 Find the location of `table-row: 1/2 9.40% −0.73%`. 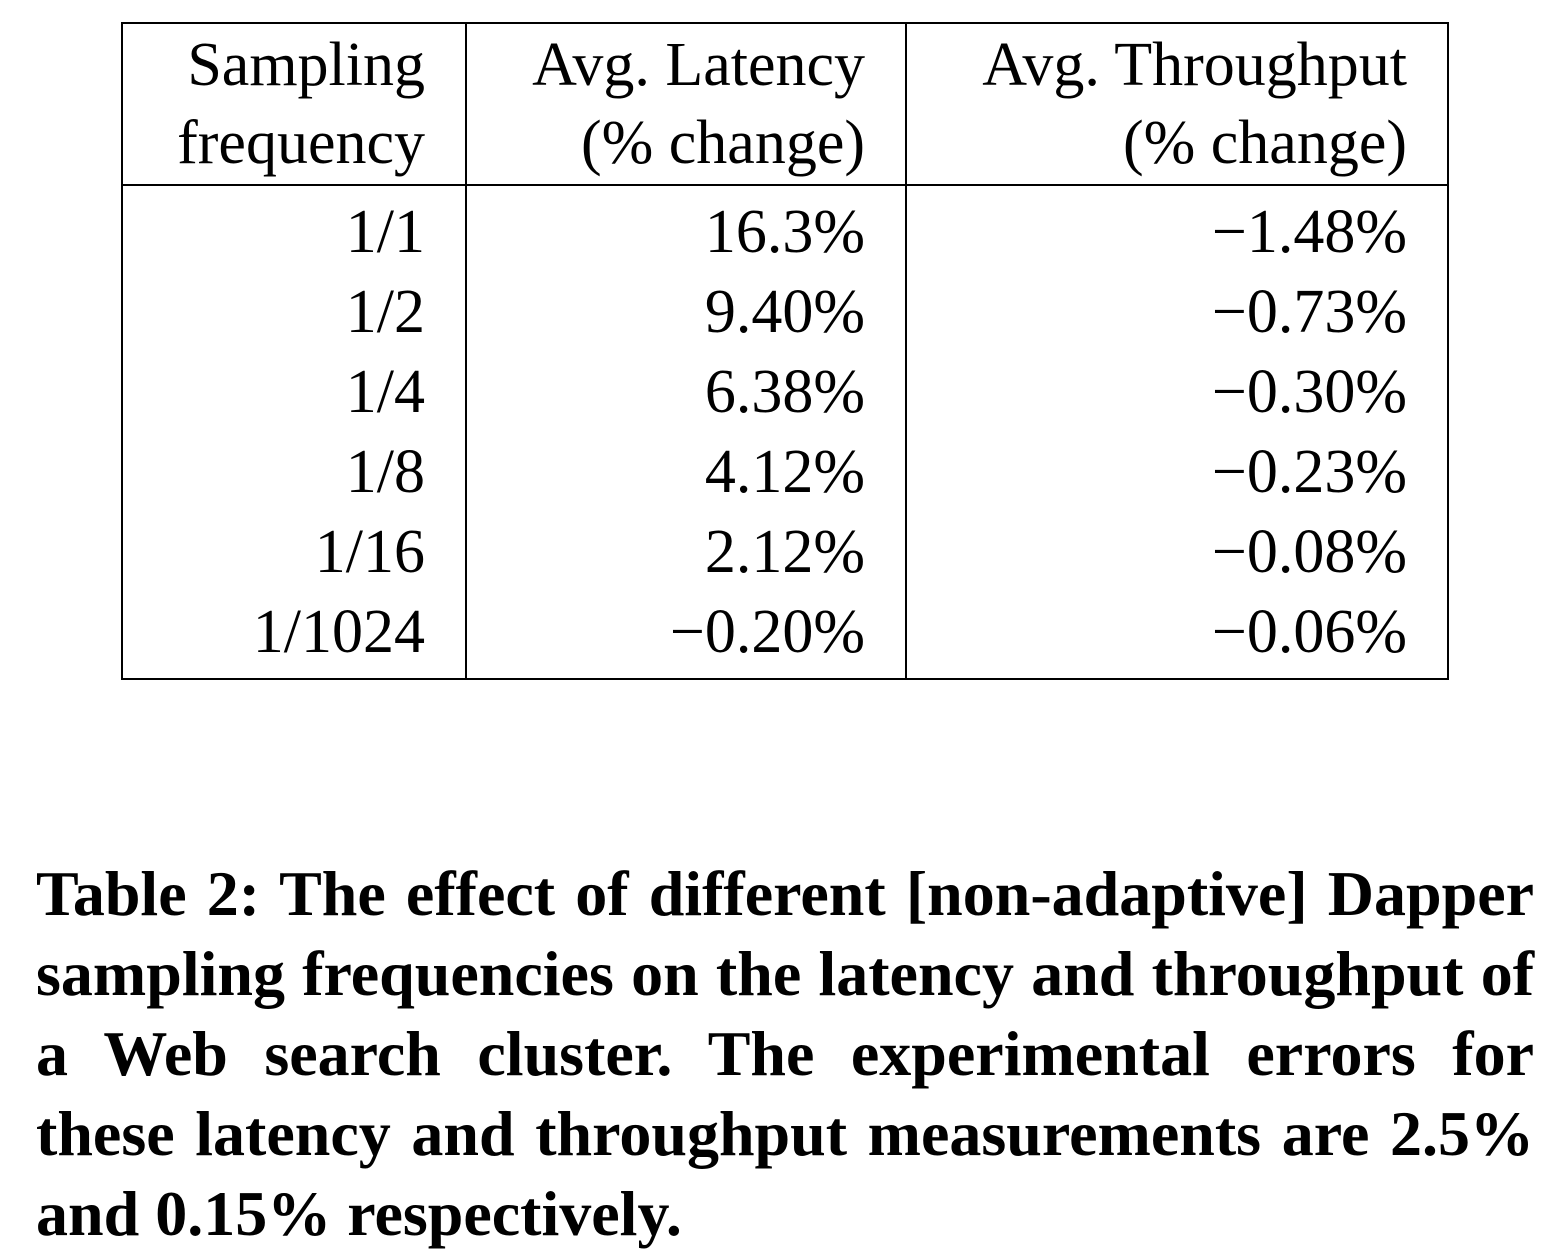

table-row: 1/2 9.40% −0.73% is located at coordinates (785, 312).